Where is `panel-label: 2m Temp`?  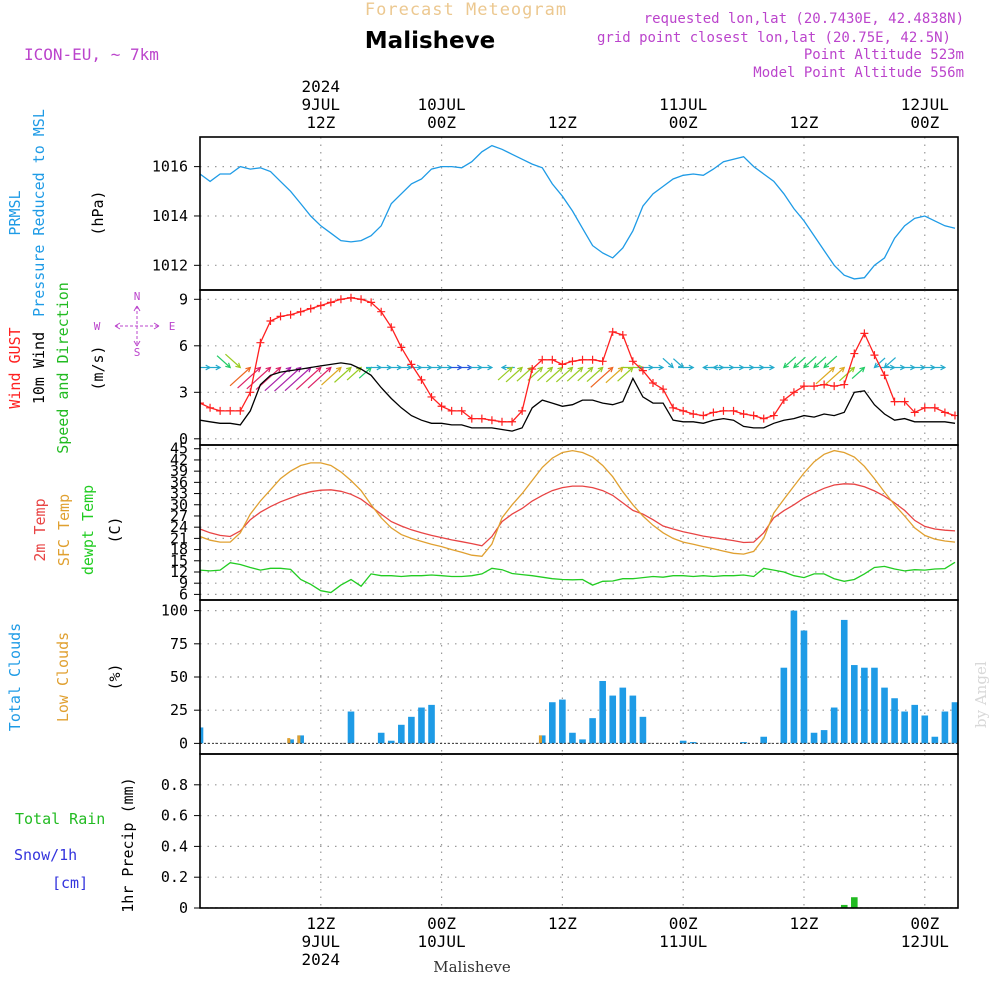
panel-label: 2m Temp is located at coordinates (40, 529).